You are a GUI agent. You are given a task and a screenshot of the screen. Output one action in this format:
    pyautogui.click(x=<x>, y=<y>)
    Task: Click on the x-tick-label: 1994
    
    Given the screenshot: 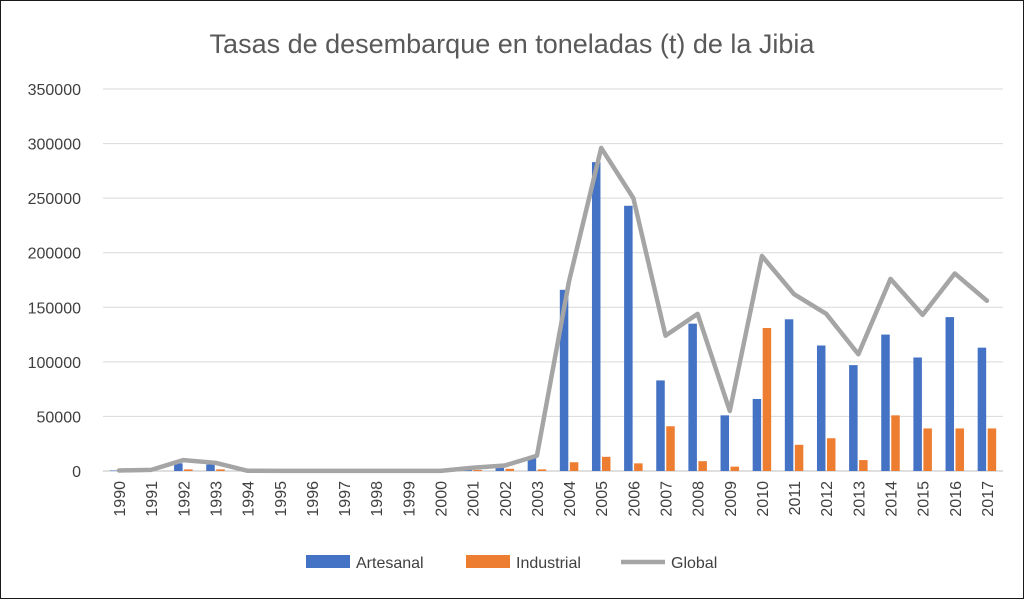 What is the action you would take?
    pyautogui.click(x=249, y=499)
    